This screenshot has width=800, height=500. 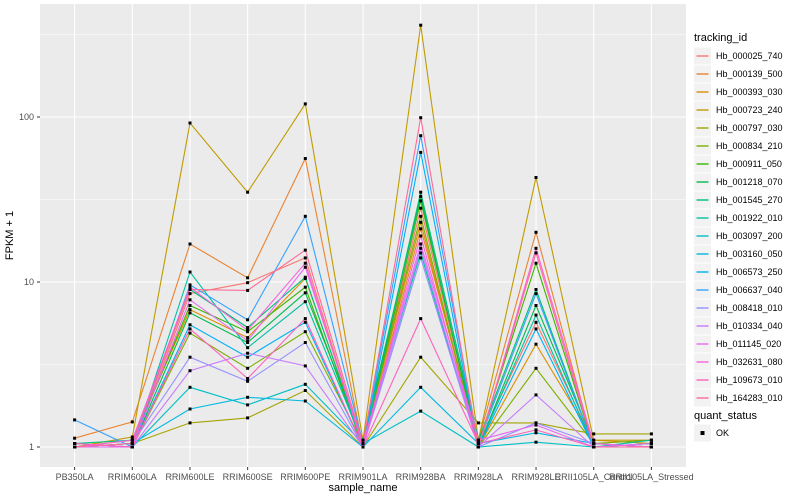 I want to click on legend-label: OK, so click(x=722, y=433).